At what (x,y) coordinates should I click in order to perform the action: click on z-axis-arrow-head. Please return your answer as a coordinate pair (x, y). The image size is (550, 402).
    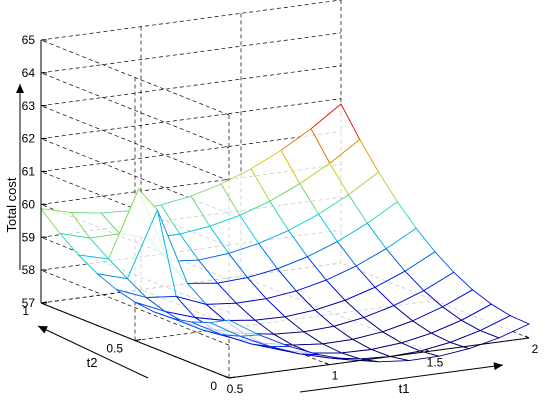
    Looking at the image, I should click on (20, 88).